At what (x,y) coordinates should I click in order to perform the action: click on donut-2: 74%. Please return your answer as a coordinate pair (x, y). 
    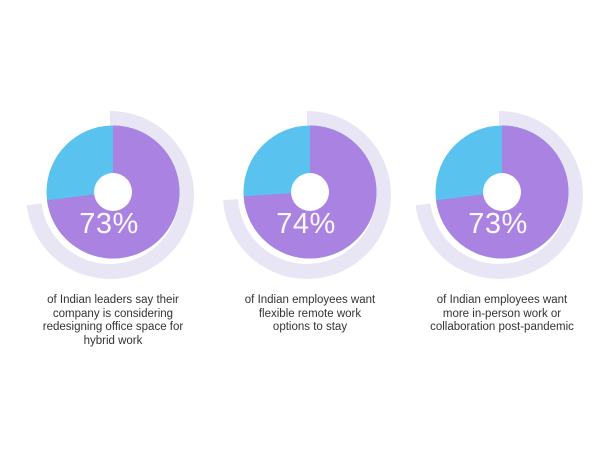
    Looking at the image, I should click on (310, 192).